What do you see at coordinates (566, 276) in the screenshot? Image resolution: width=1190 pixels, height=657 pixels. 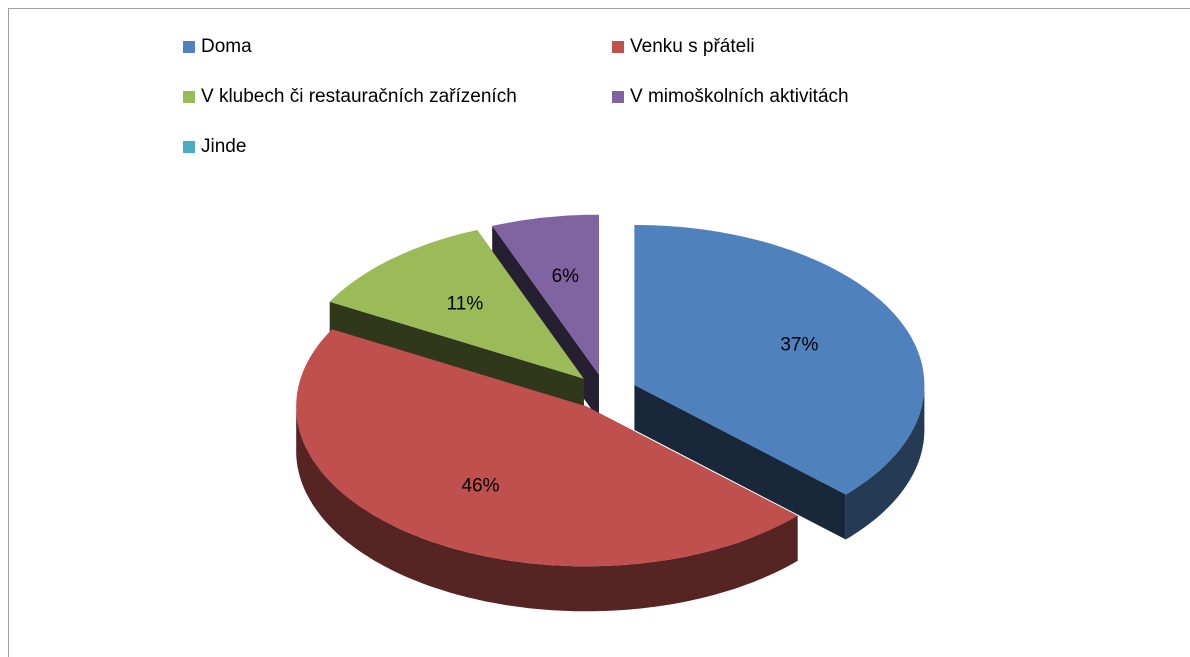 I see `data-label: 6%` at bounding box center [566, 276].